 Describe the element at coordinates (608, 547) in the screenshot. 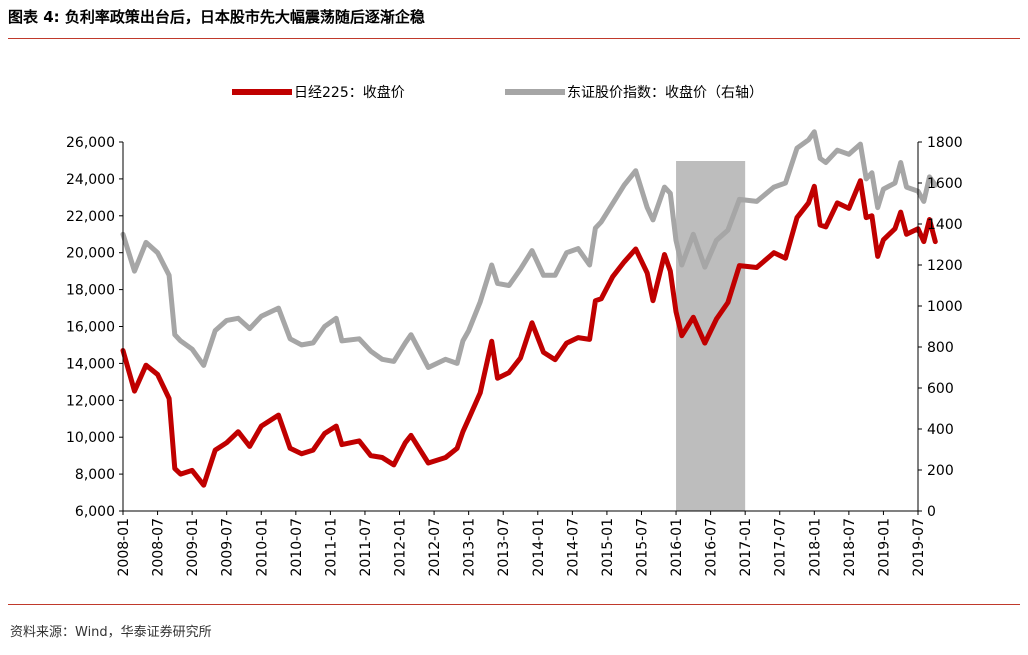

I see `x-tick-label: 2015-01` at that location.